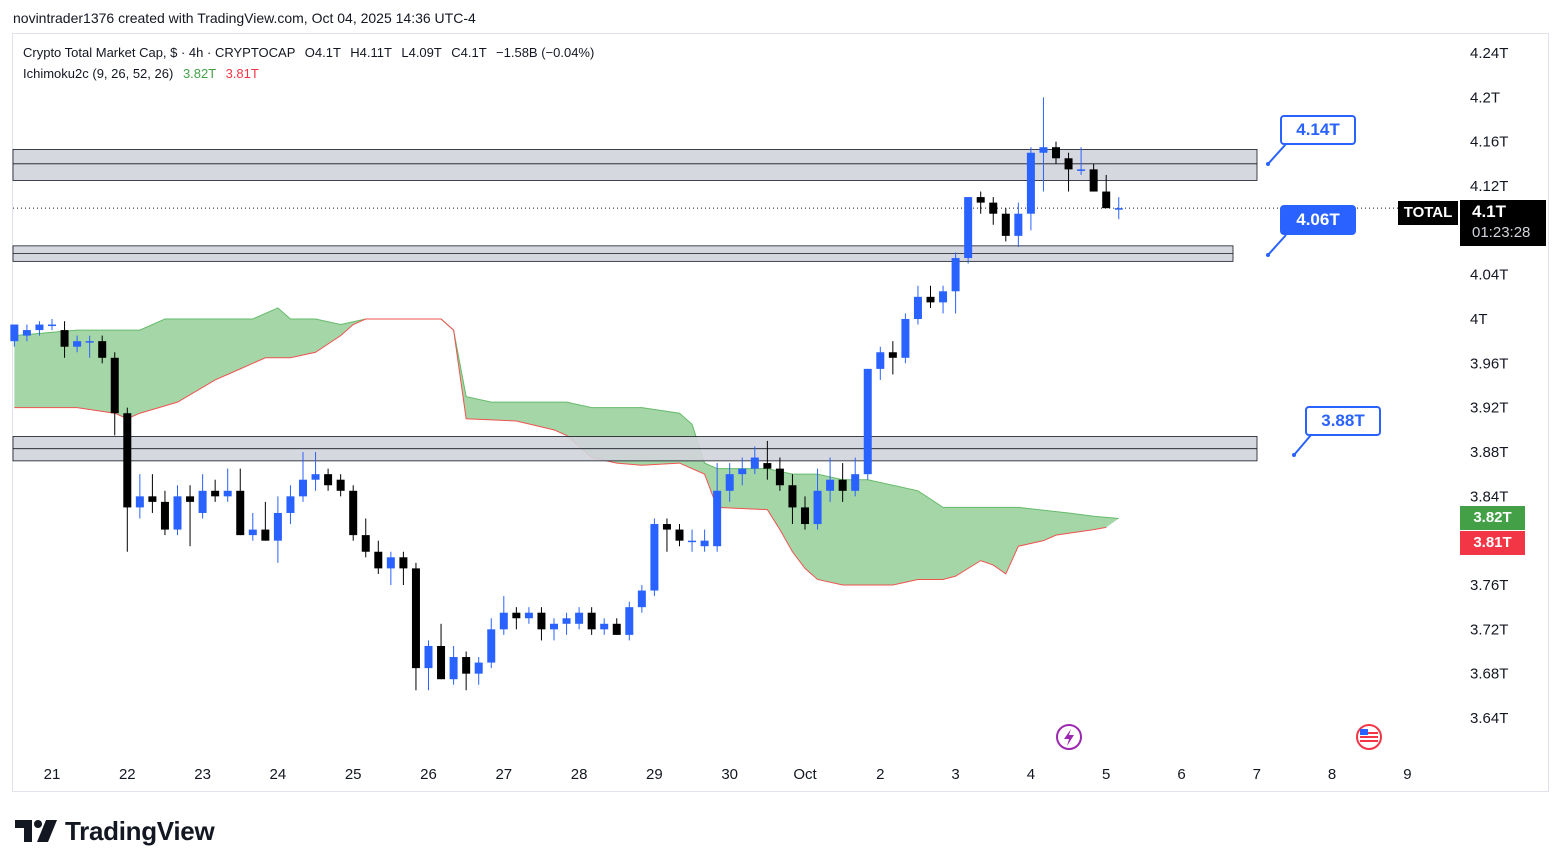  What do you see at coordinates (729, 774) in the screenshot?
I see `time-tick-label: 30` at bounding box center [729, 774].